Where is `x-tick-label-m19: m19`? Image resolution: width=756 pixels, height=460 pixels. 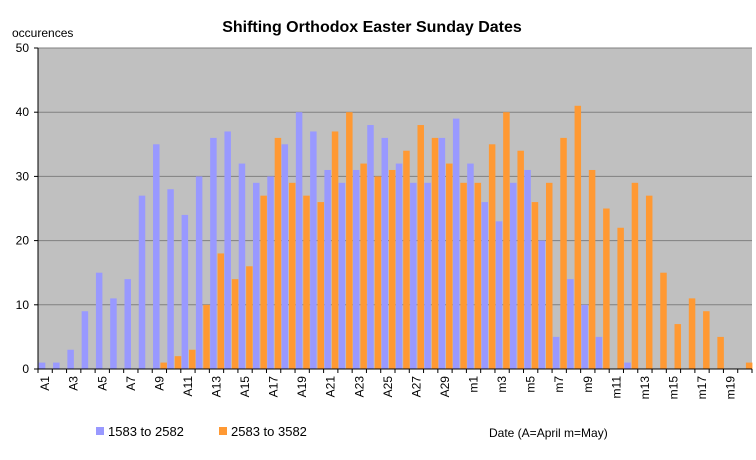 x-tick-label-m19: m19 is located at coordinates (731, 388).